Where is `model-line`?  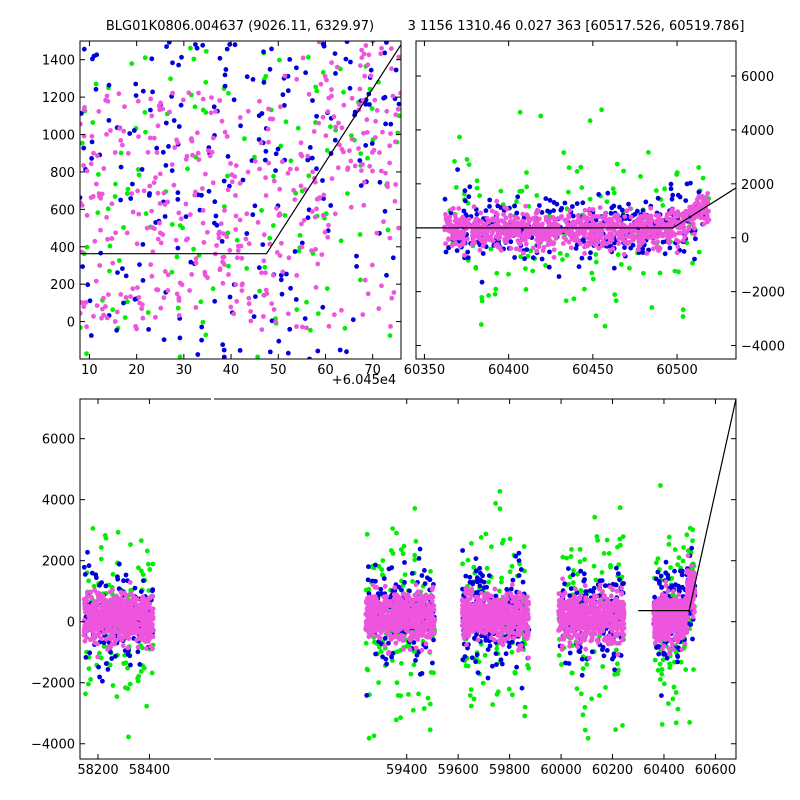
model-line is located at coordinates (576, 208).